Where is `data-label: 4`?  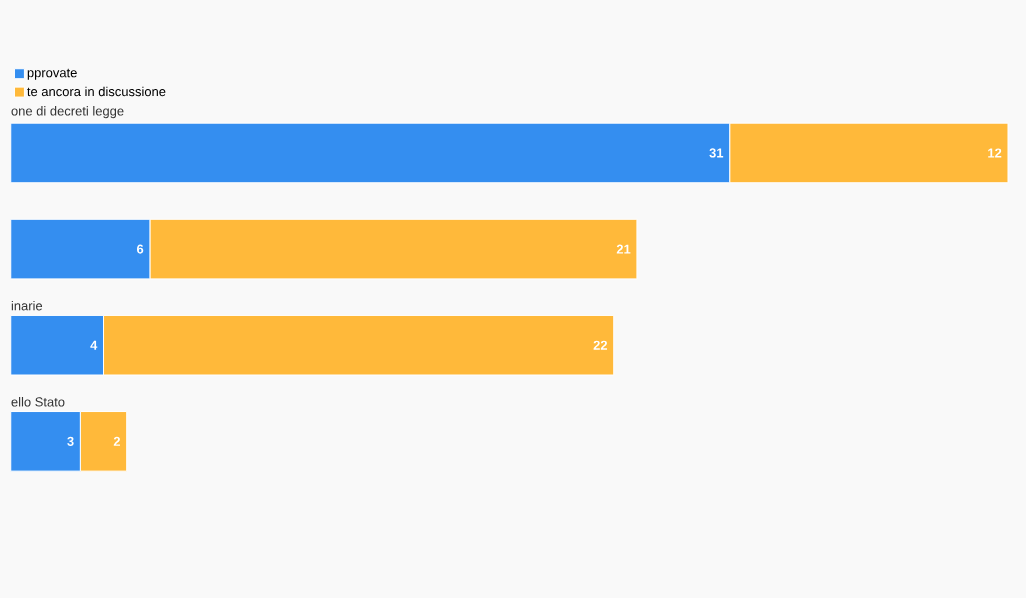 data-label: 4 is located at coordinates (94, 345).